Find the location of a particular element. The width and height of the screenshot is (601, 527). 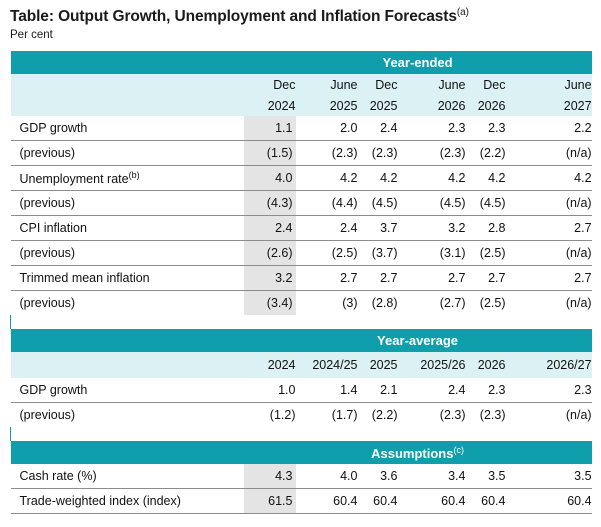

table-row: (previous) (2.6) (2.5) (3.7) (3.1) (2.5) (n/a) is located at coordinates (301, 253).